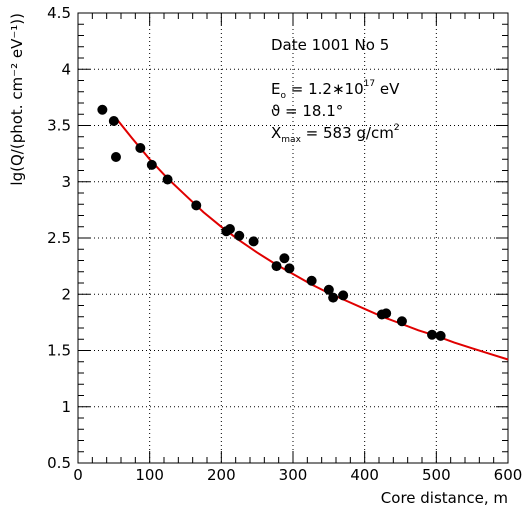 The height and width of the screenshot is (512, 523). What do you see at coordinates (508, 475) in the screenshot?
I see `x-tick-label: 600` at bounding box center [508, 475].